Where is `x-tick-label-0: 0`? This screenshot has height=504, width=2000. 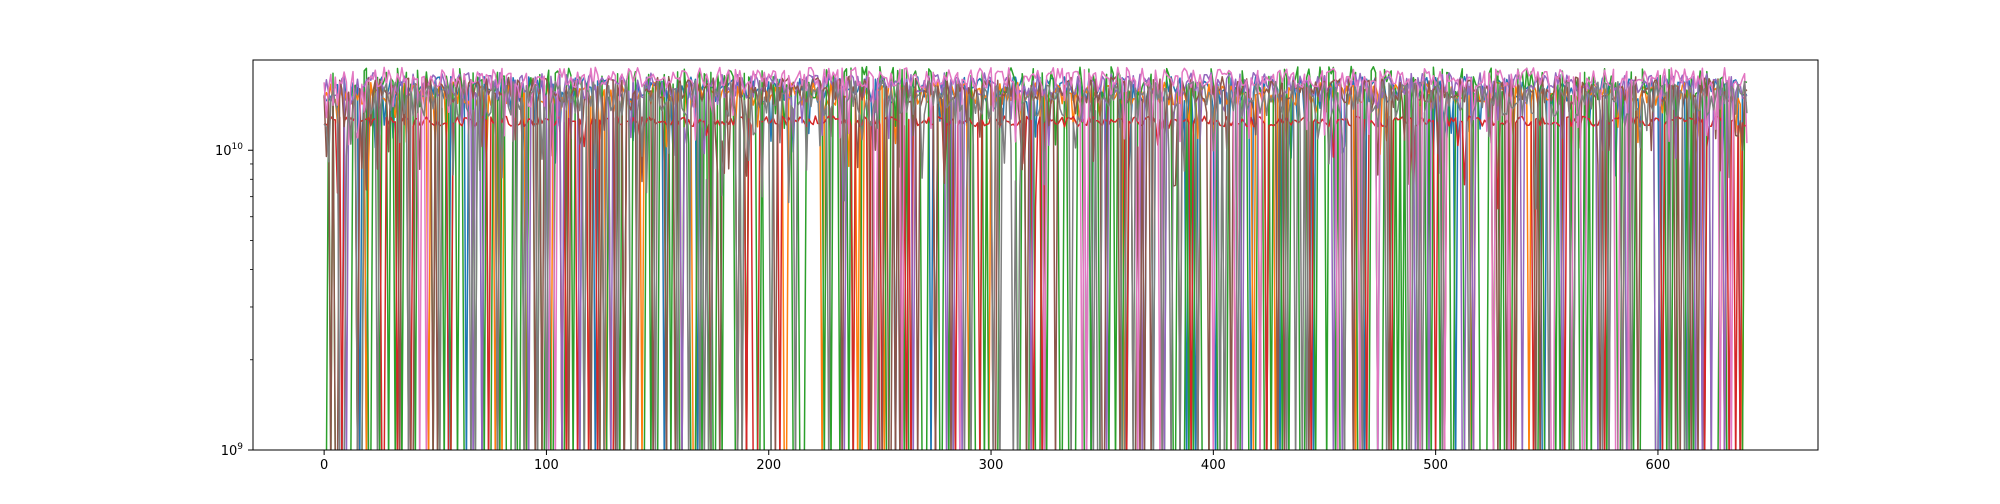 x-tick-label-0: 0 is located at coordinates (324, 465).